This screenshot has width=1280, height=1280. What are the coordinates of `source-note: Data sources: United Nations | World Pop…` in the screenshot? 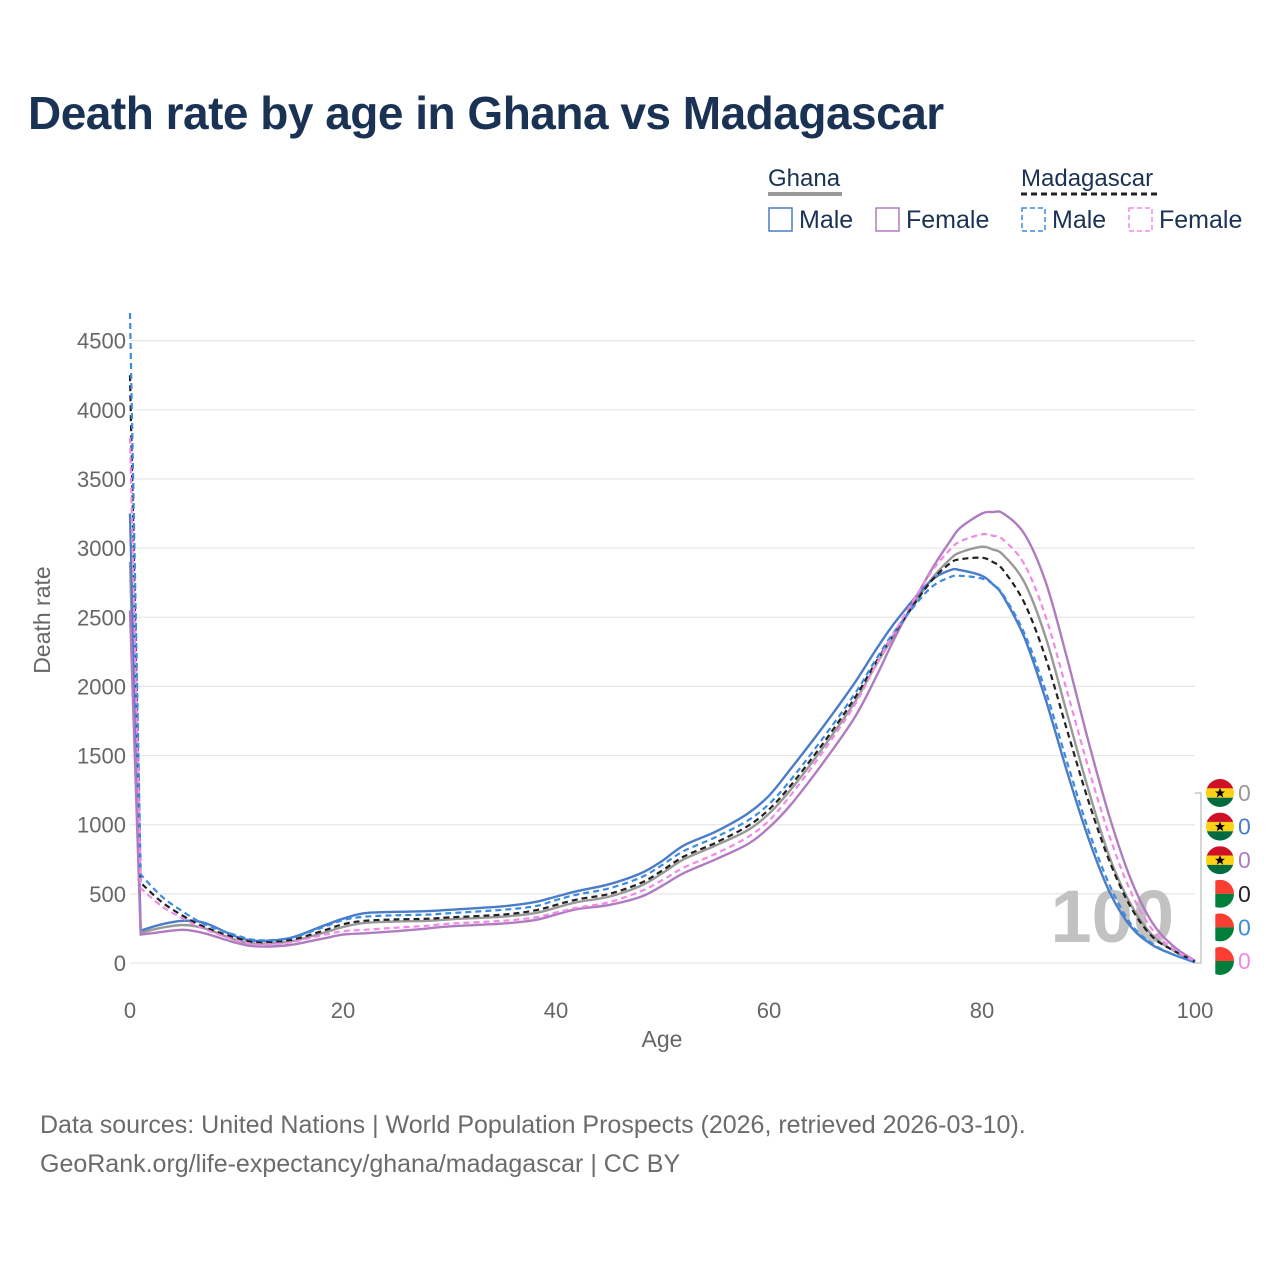 It's located at (533, 1145).